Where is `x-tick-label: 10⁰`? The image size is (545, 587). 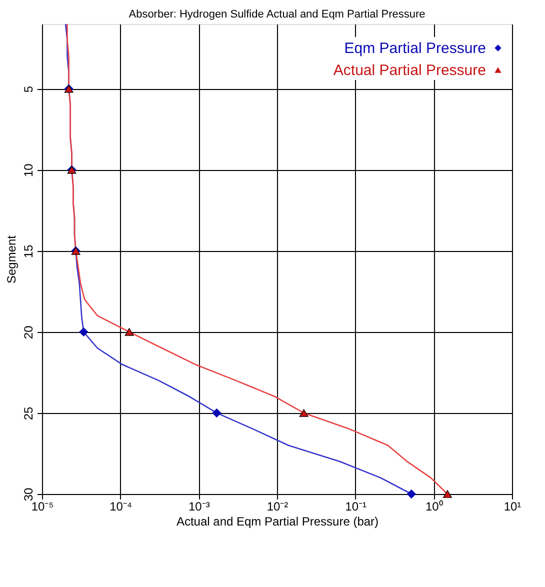 x-tick-label: 10⁰ is located at coordinates (434, 507).